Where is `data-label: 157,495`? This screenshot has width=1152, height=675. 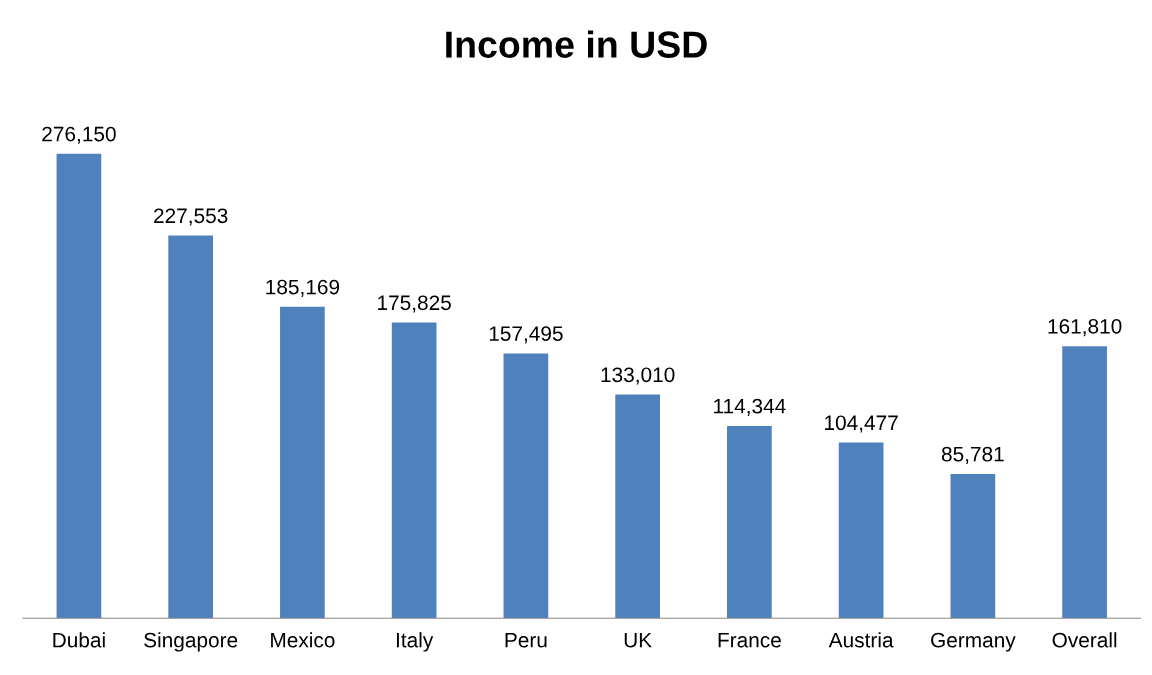 data-label: 157,495 is located at coordinates (526, 335).